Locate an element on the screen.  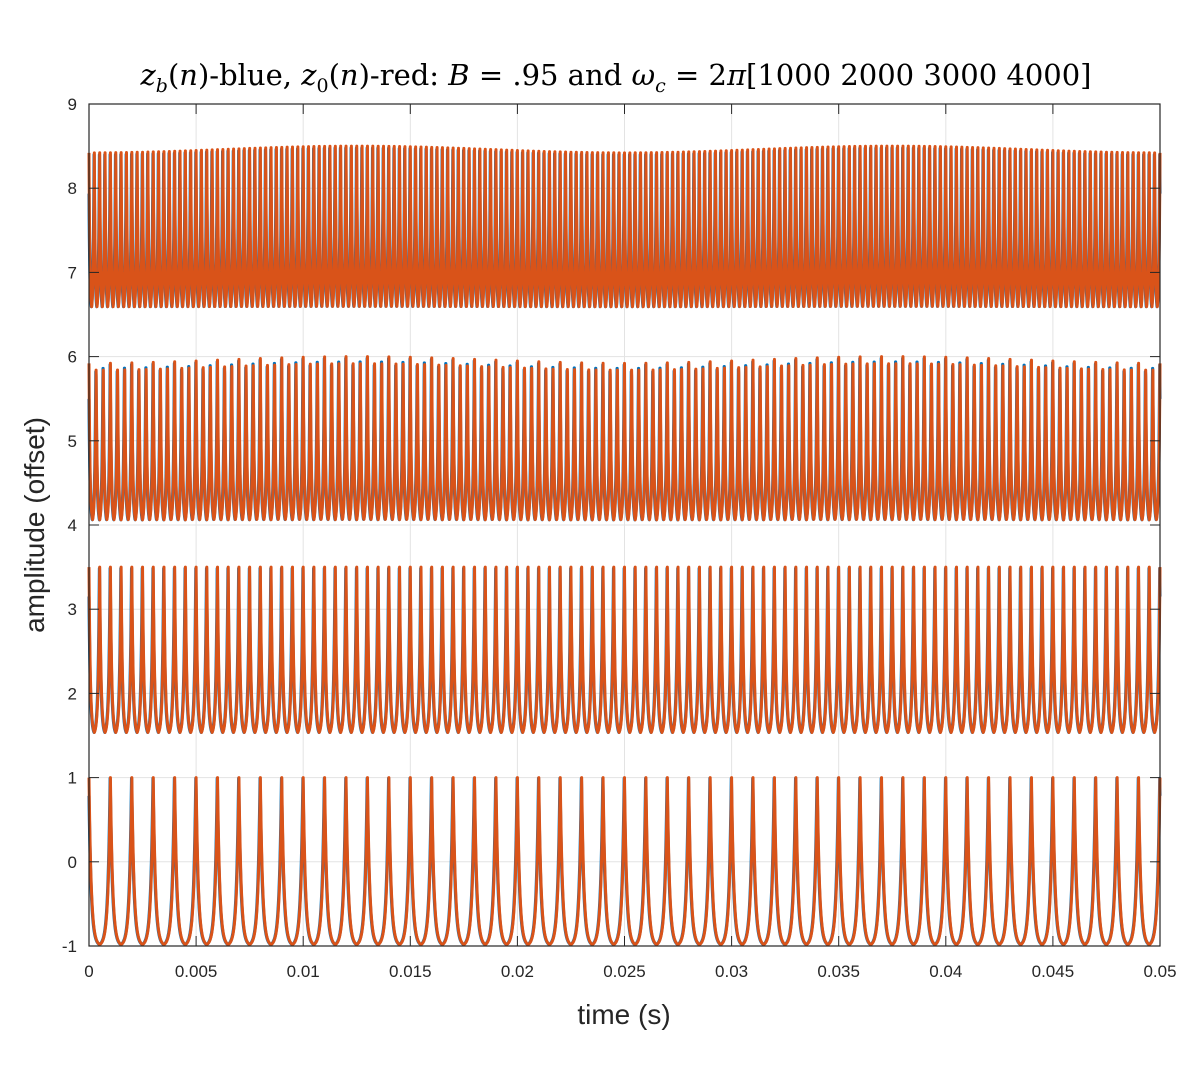
y-tick-label: 9 is located at coordinates (72, 104).